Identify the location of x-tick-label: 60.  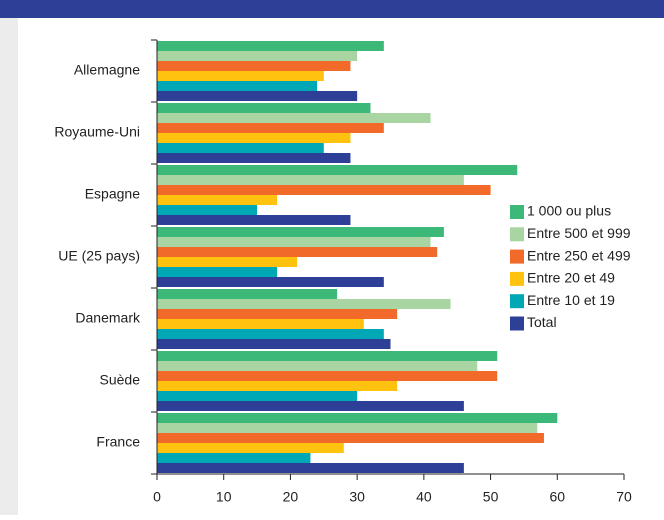
(557, 497).